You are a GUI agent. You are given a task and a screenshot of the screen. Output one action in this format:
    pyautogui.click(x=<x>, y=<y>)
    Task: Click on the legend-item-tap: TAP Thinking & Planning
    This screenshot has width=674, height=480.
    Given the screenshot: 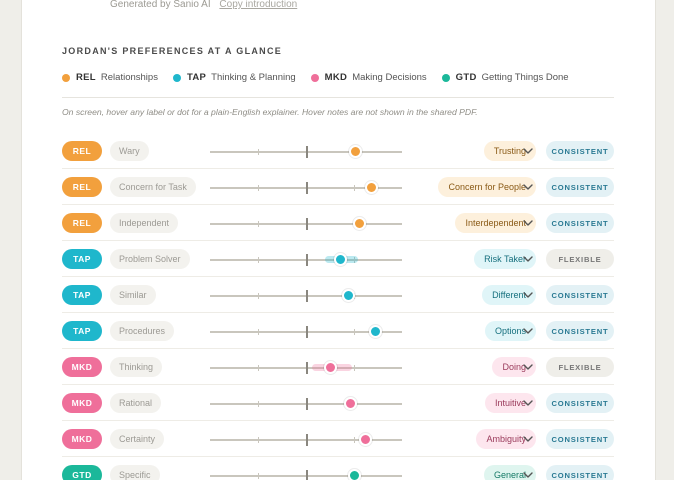 What is the action you would take?
    pyautogui.click(x=234, y=77)
    